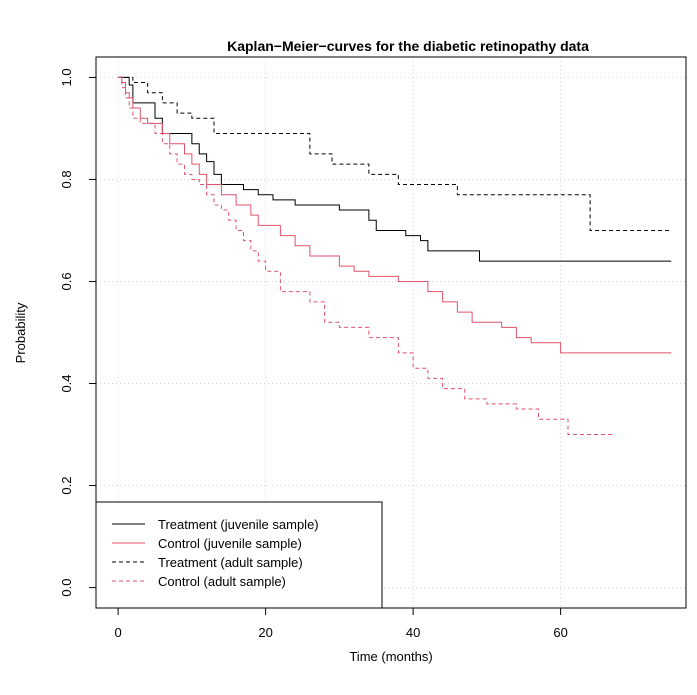  What do you see at coordinates (77, 332) in the screenshot?
I see `y-axis: 0.0 0.2 0.4 0.6 0.8 1.0` at bounding box center [77, 332].